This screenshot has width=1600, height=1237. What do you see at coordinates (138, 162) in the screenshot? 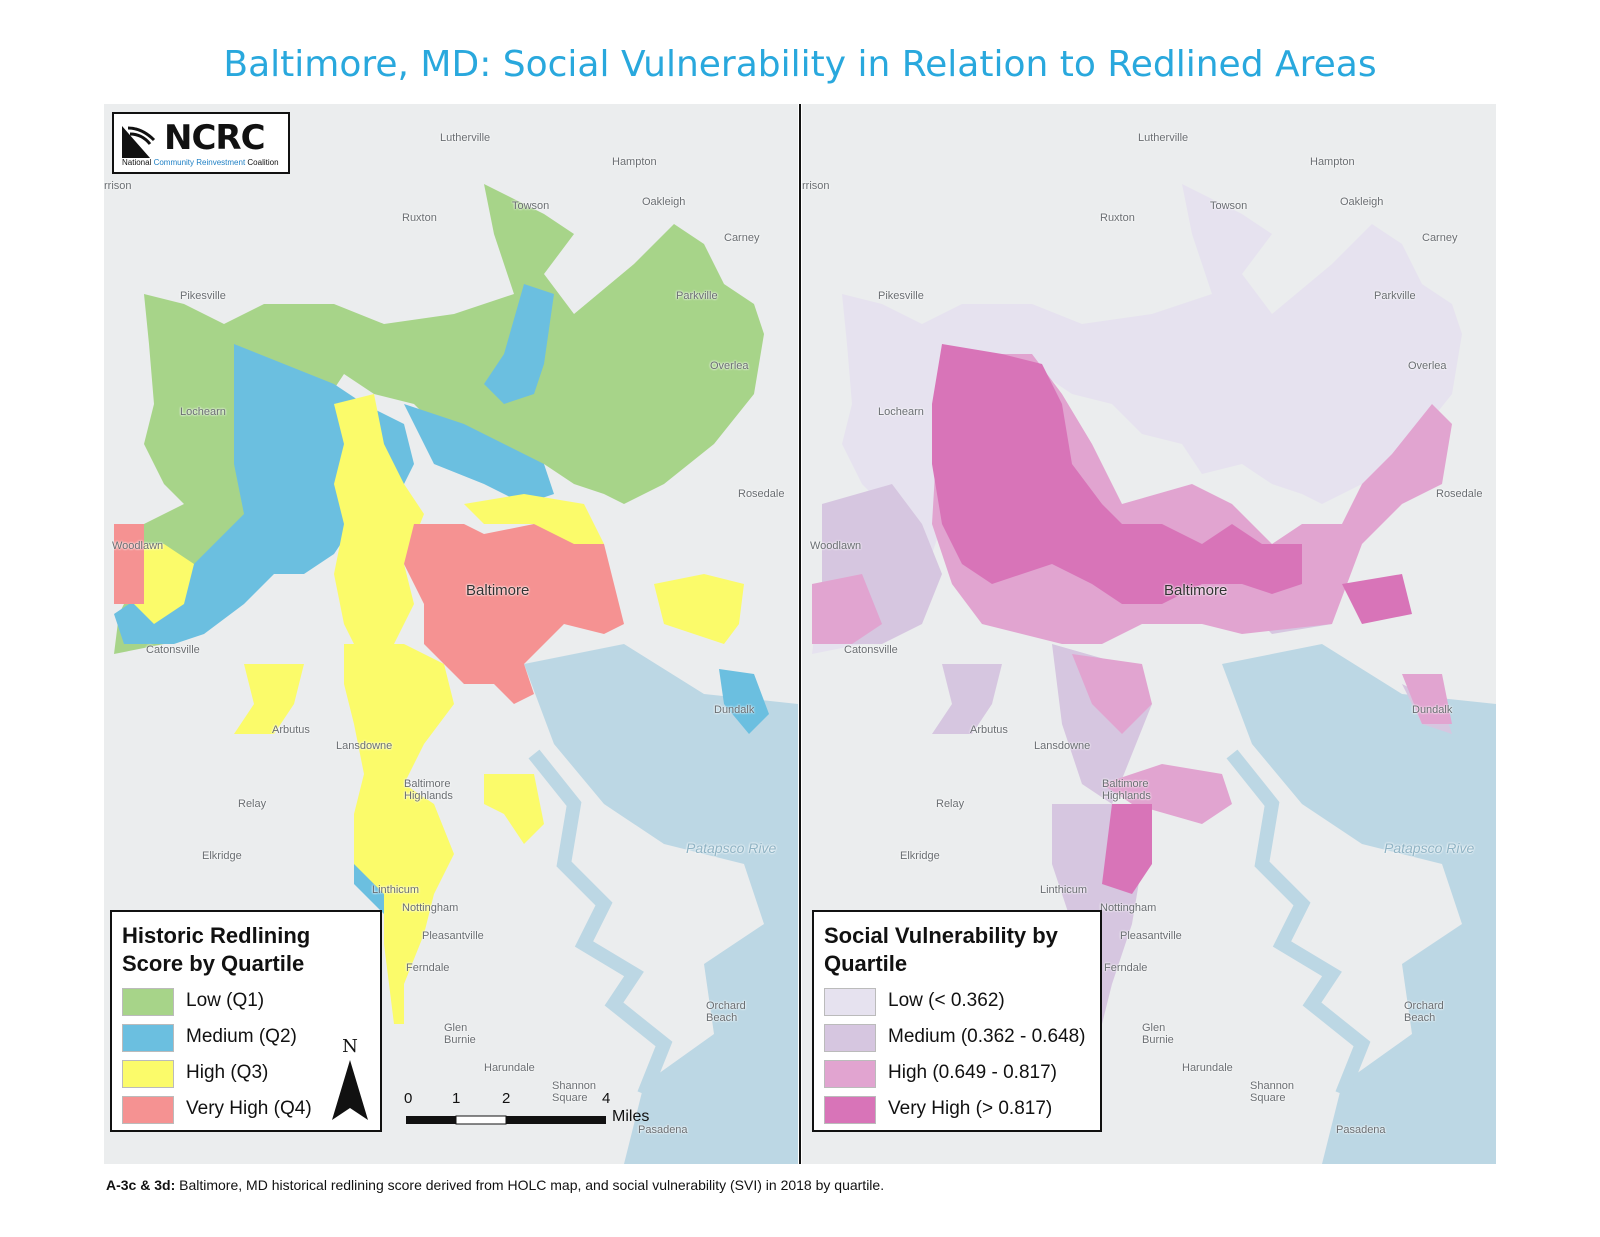
I see `logo-subtitle-pre: National` at bounding box center [138, 162].